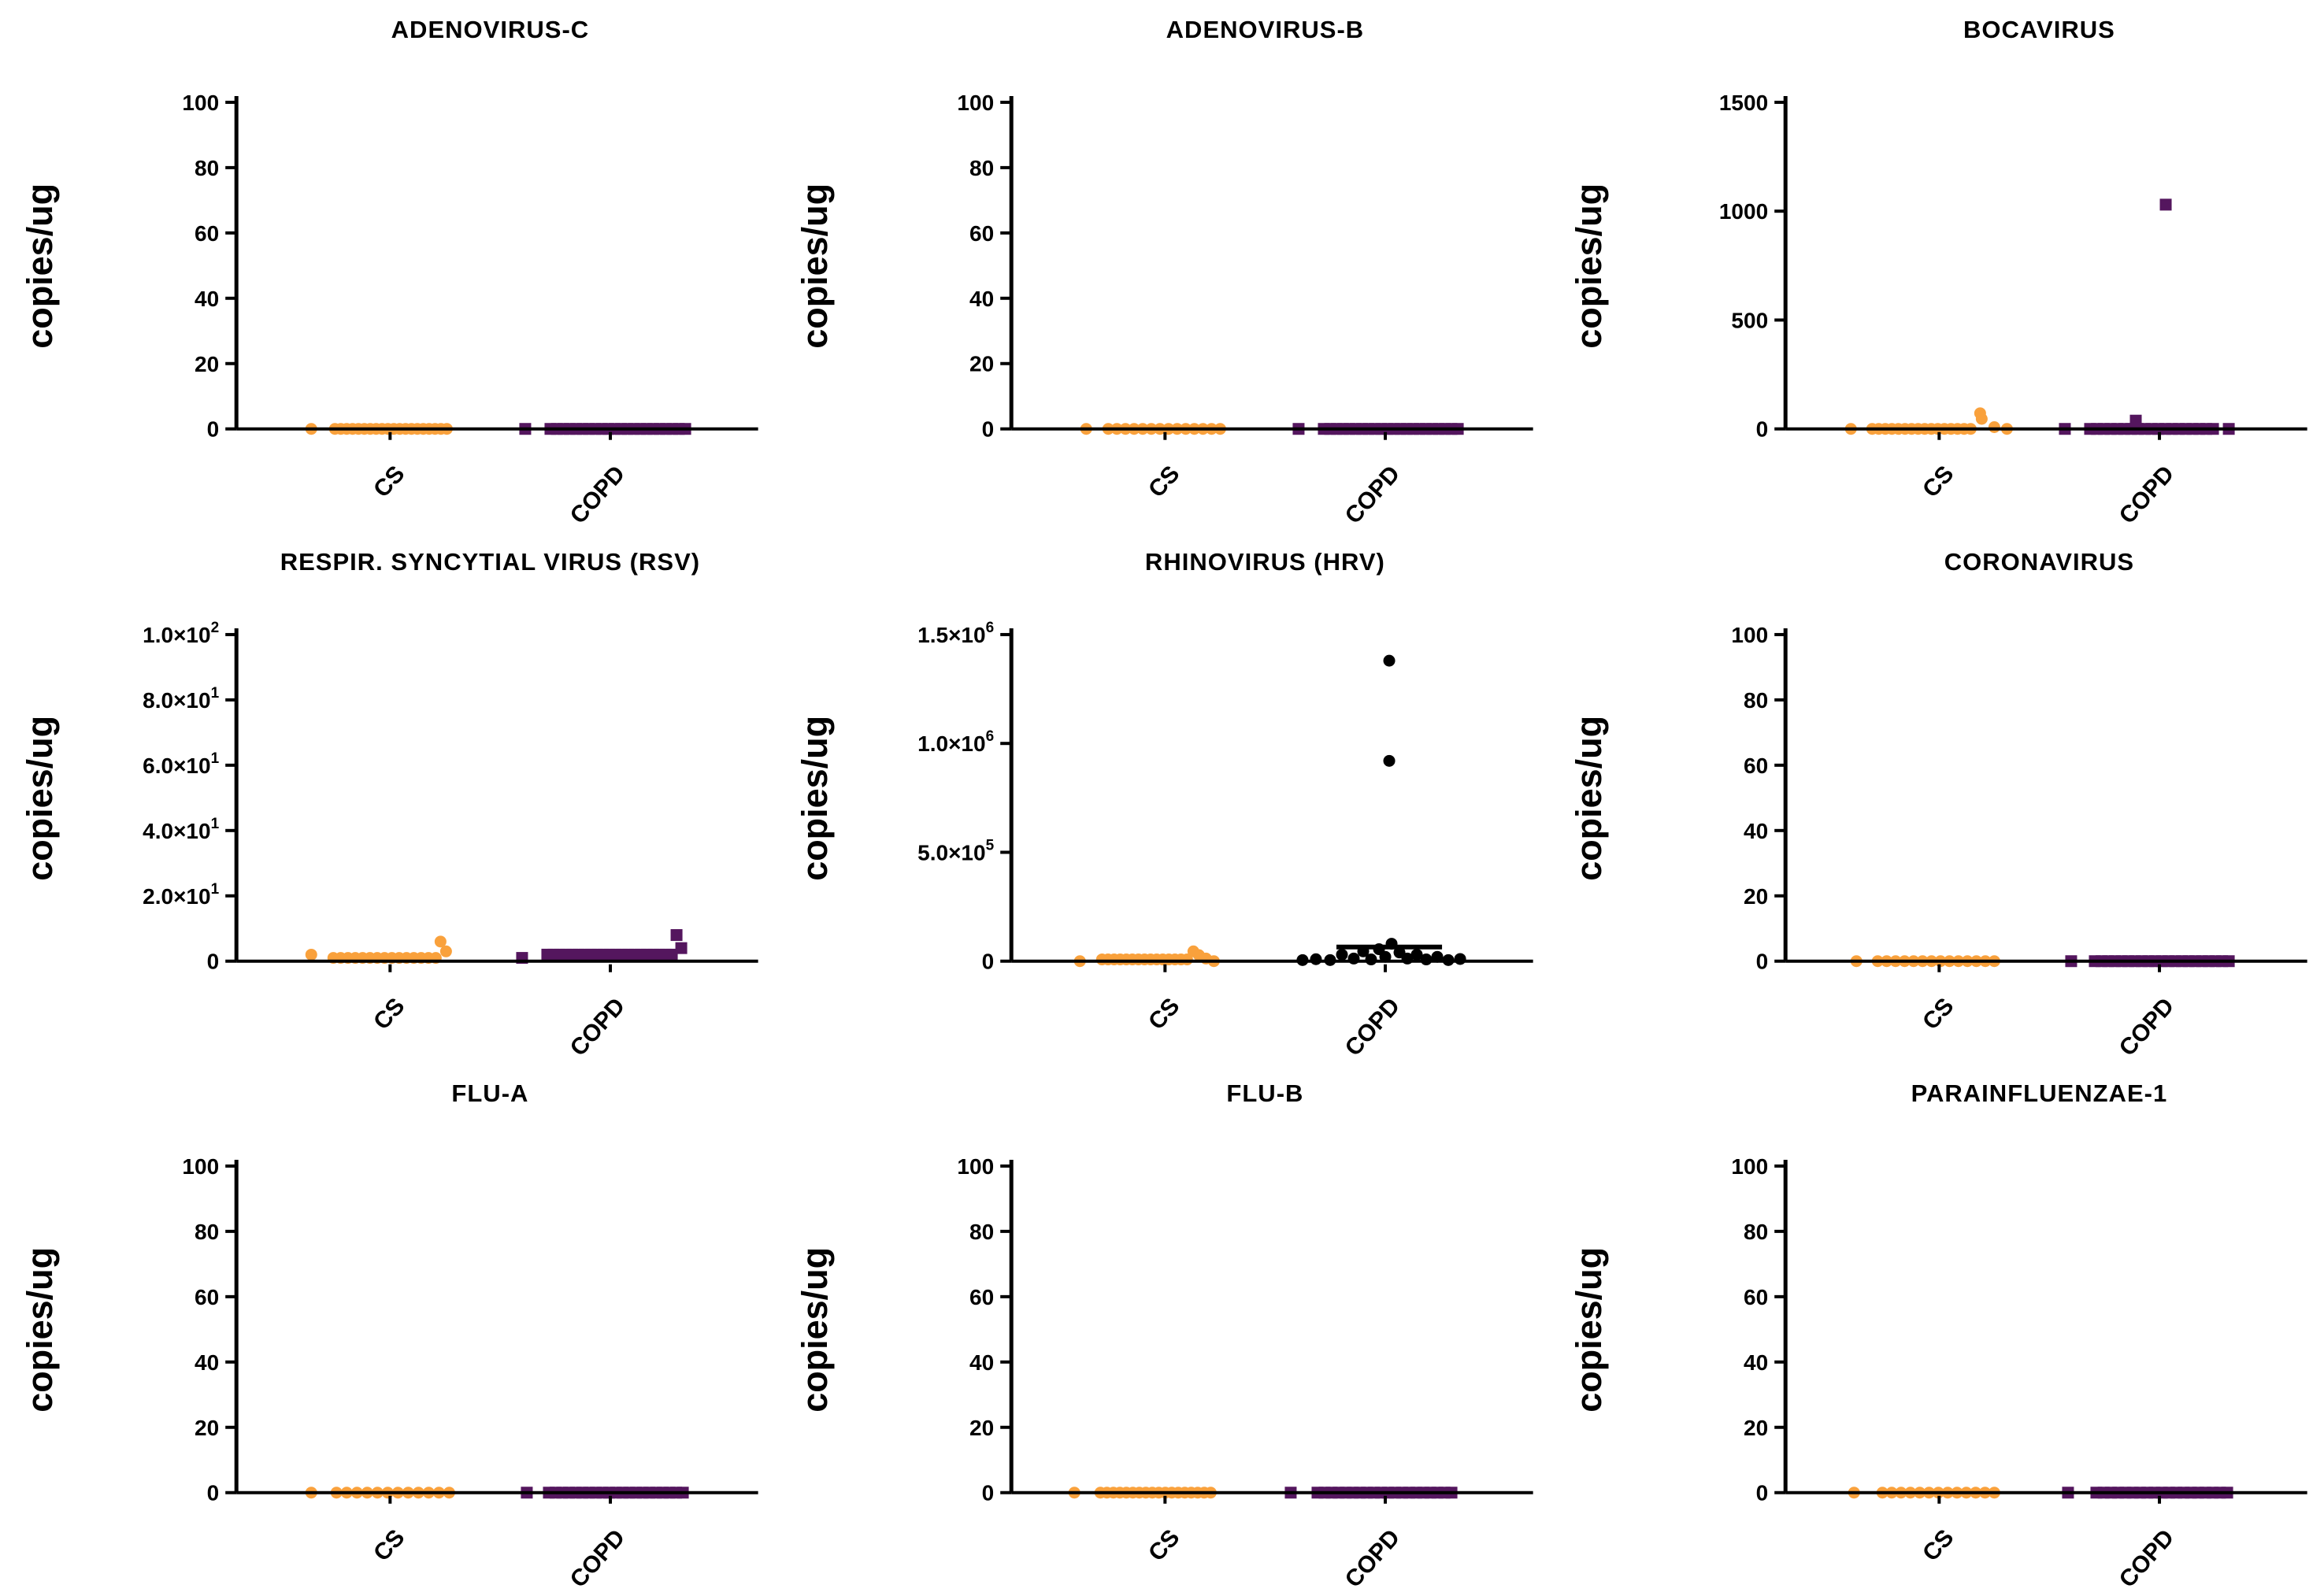  Describe the element at coordinates (1265, 29) in the screenshot. I see `chart-title: ADENOVIRUS-B` at that location.